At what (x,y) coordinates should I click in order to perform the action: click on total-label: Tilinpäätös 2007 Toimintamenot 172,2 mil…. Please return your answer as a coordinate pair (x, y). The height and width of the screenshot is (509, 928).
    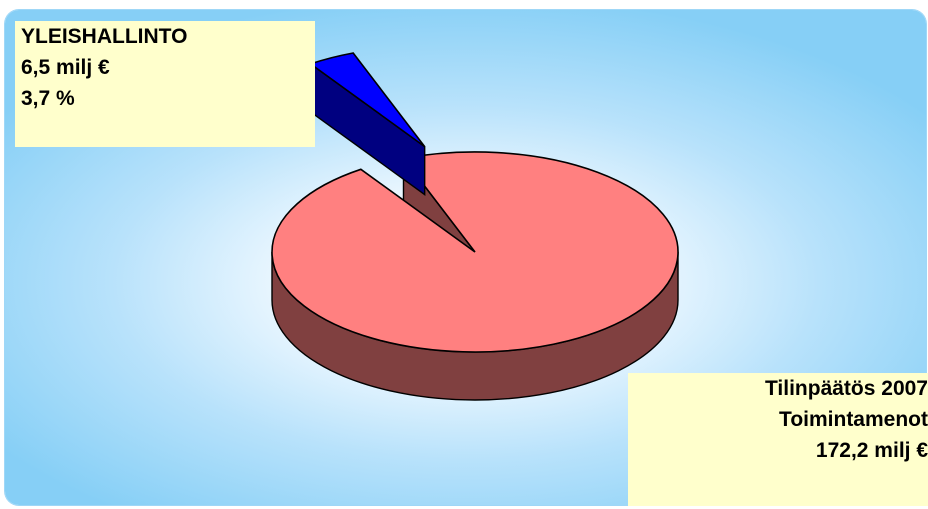
    Looking at the image, I should click on (778, 439).